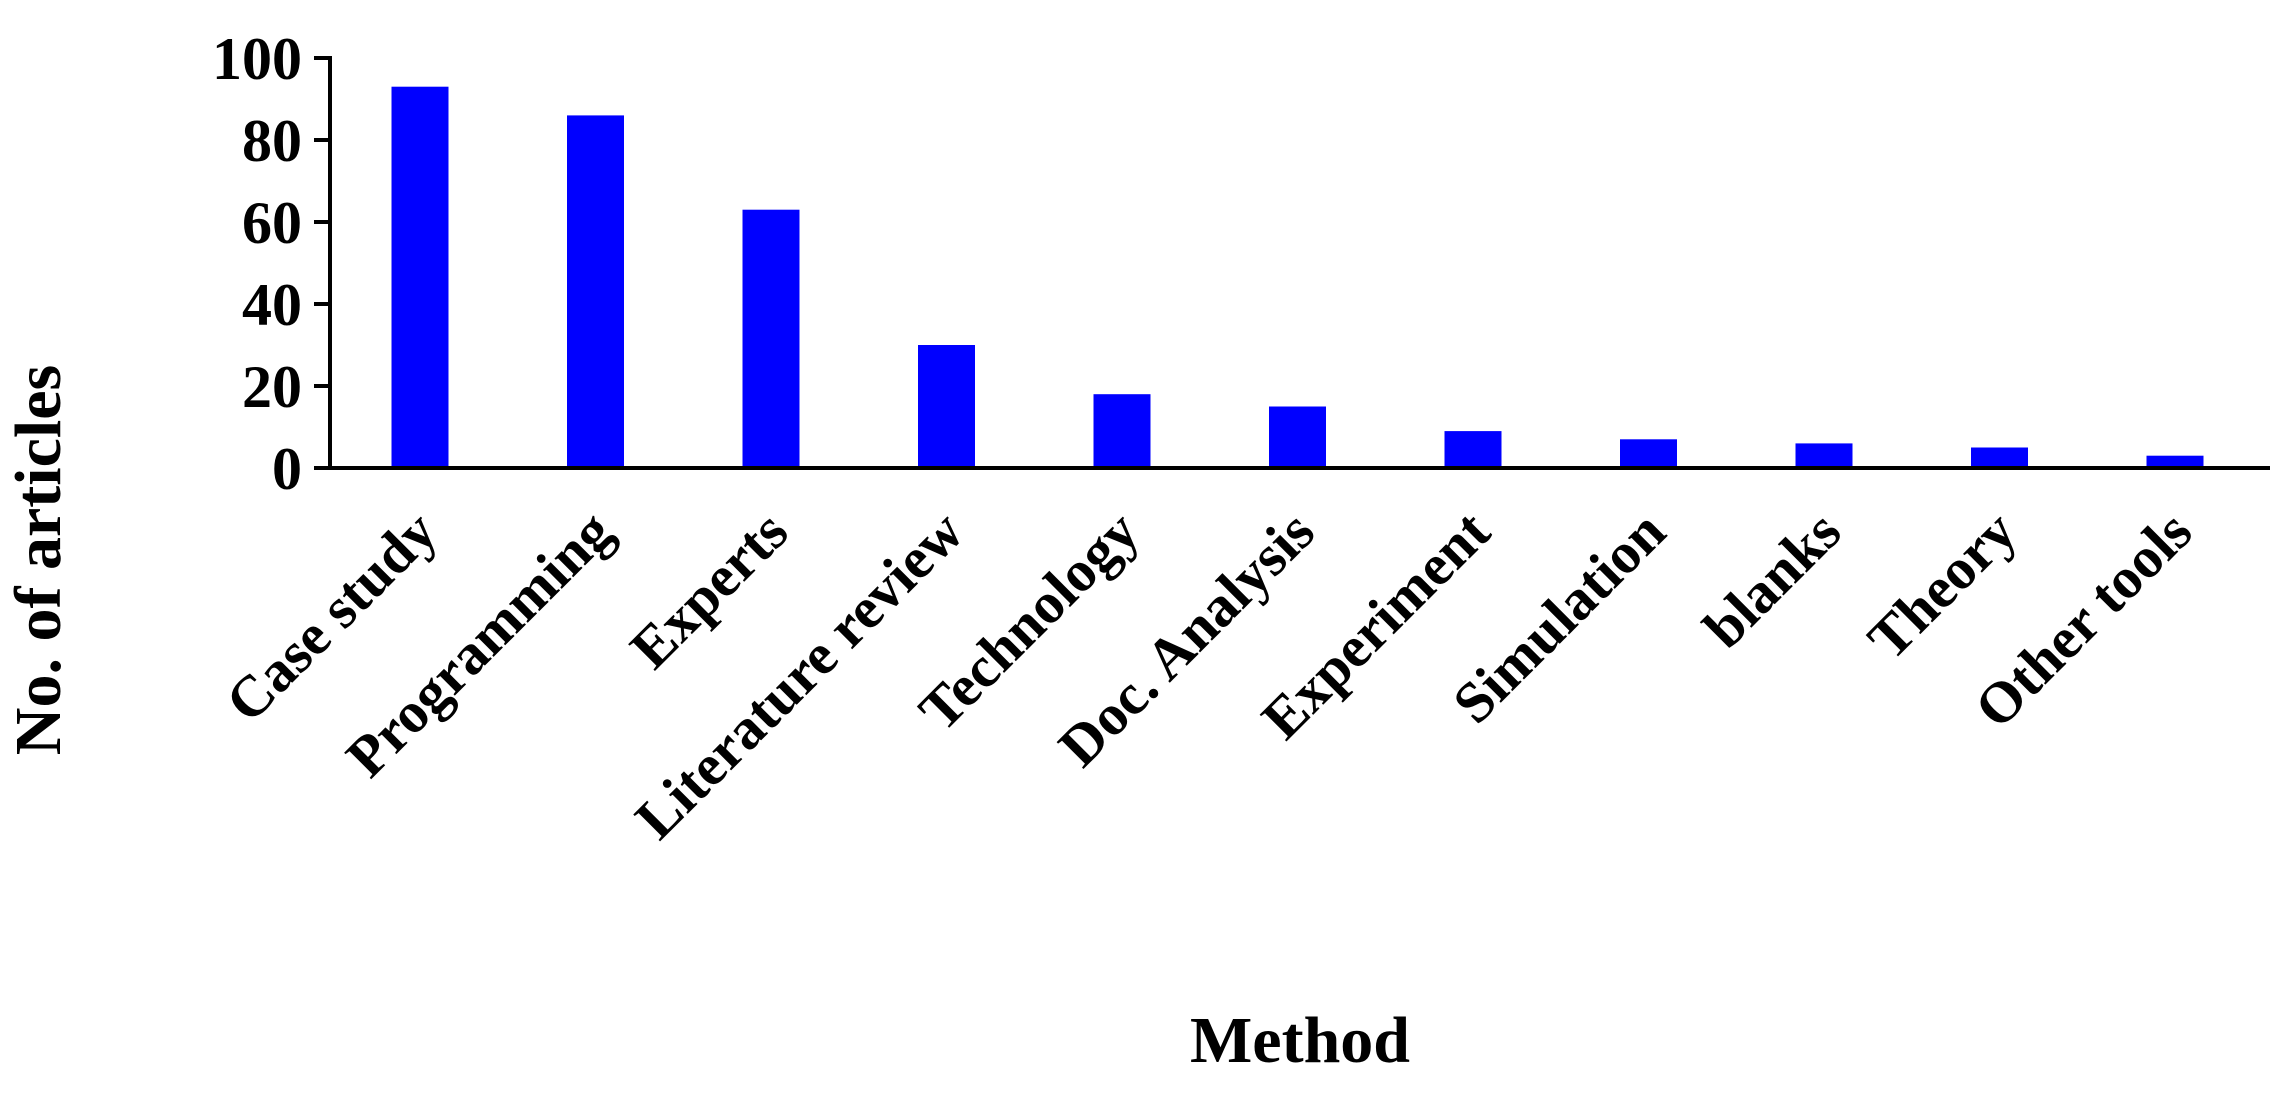  I want to click on bar-case-study, so click(420, 277).